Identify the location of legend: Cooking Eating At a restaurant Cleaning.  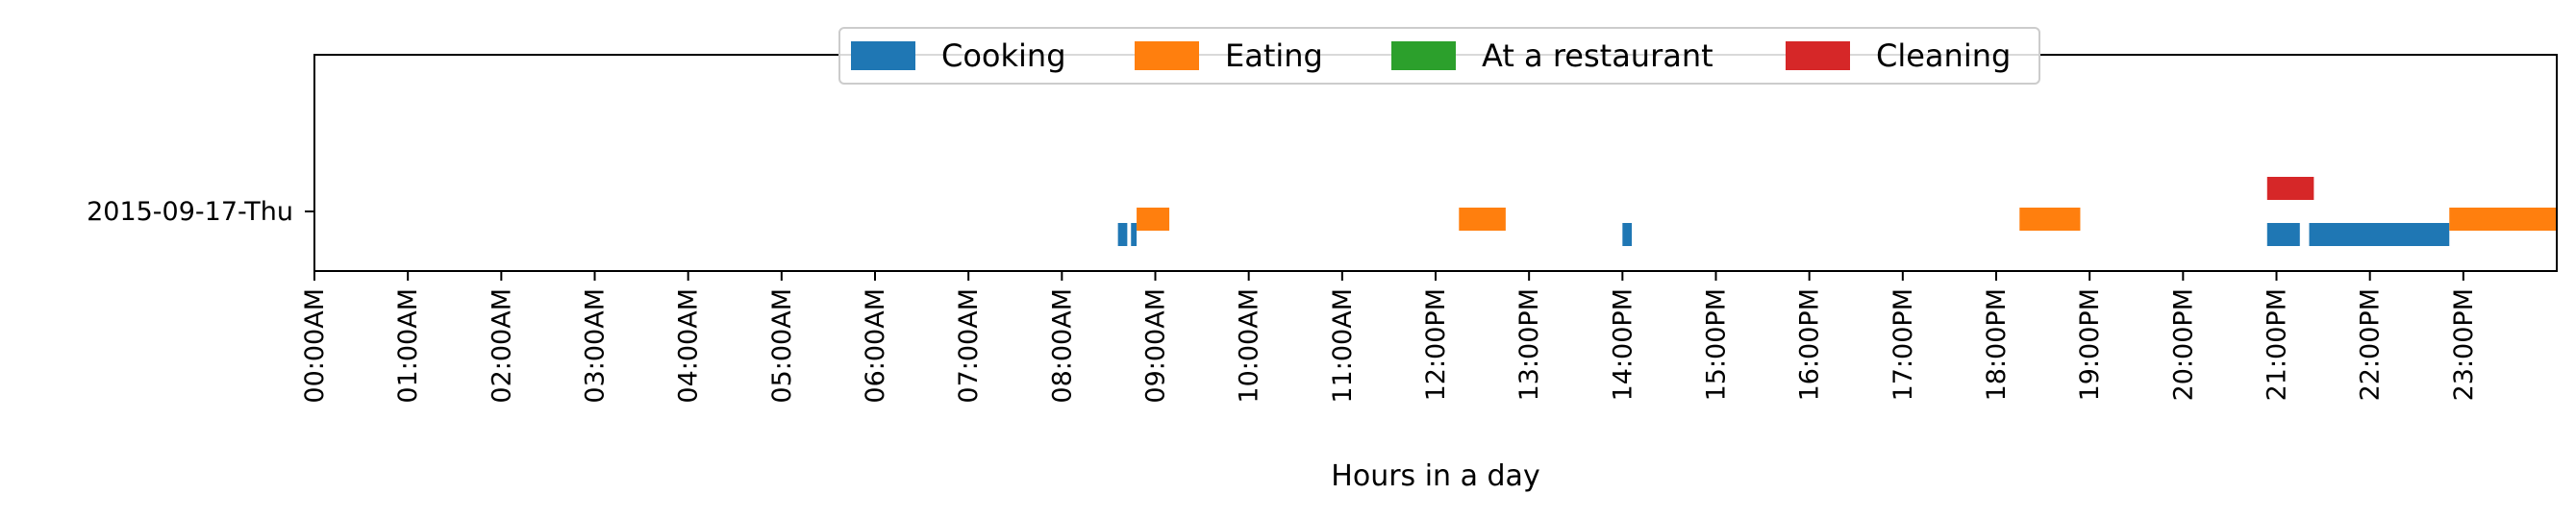
(1439, 56).